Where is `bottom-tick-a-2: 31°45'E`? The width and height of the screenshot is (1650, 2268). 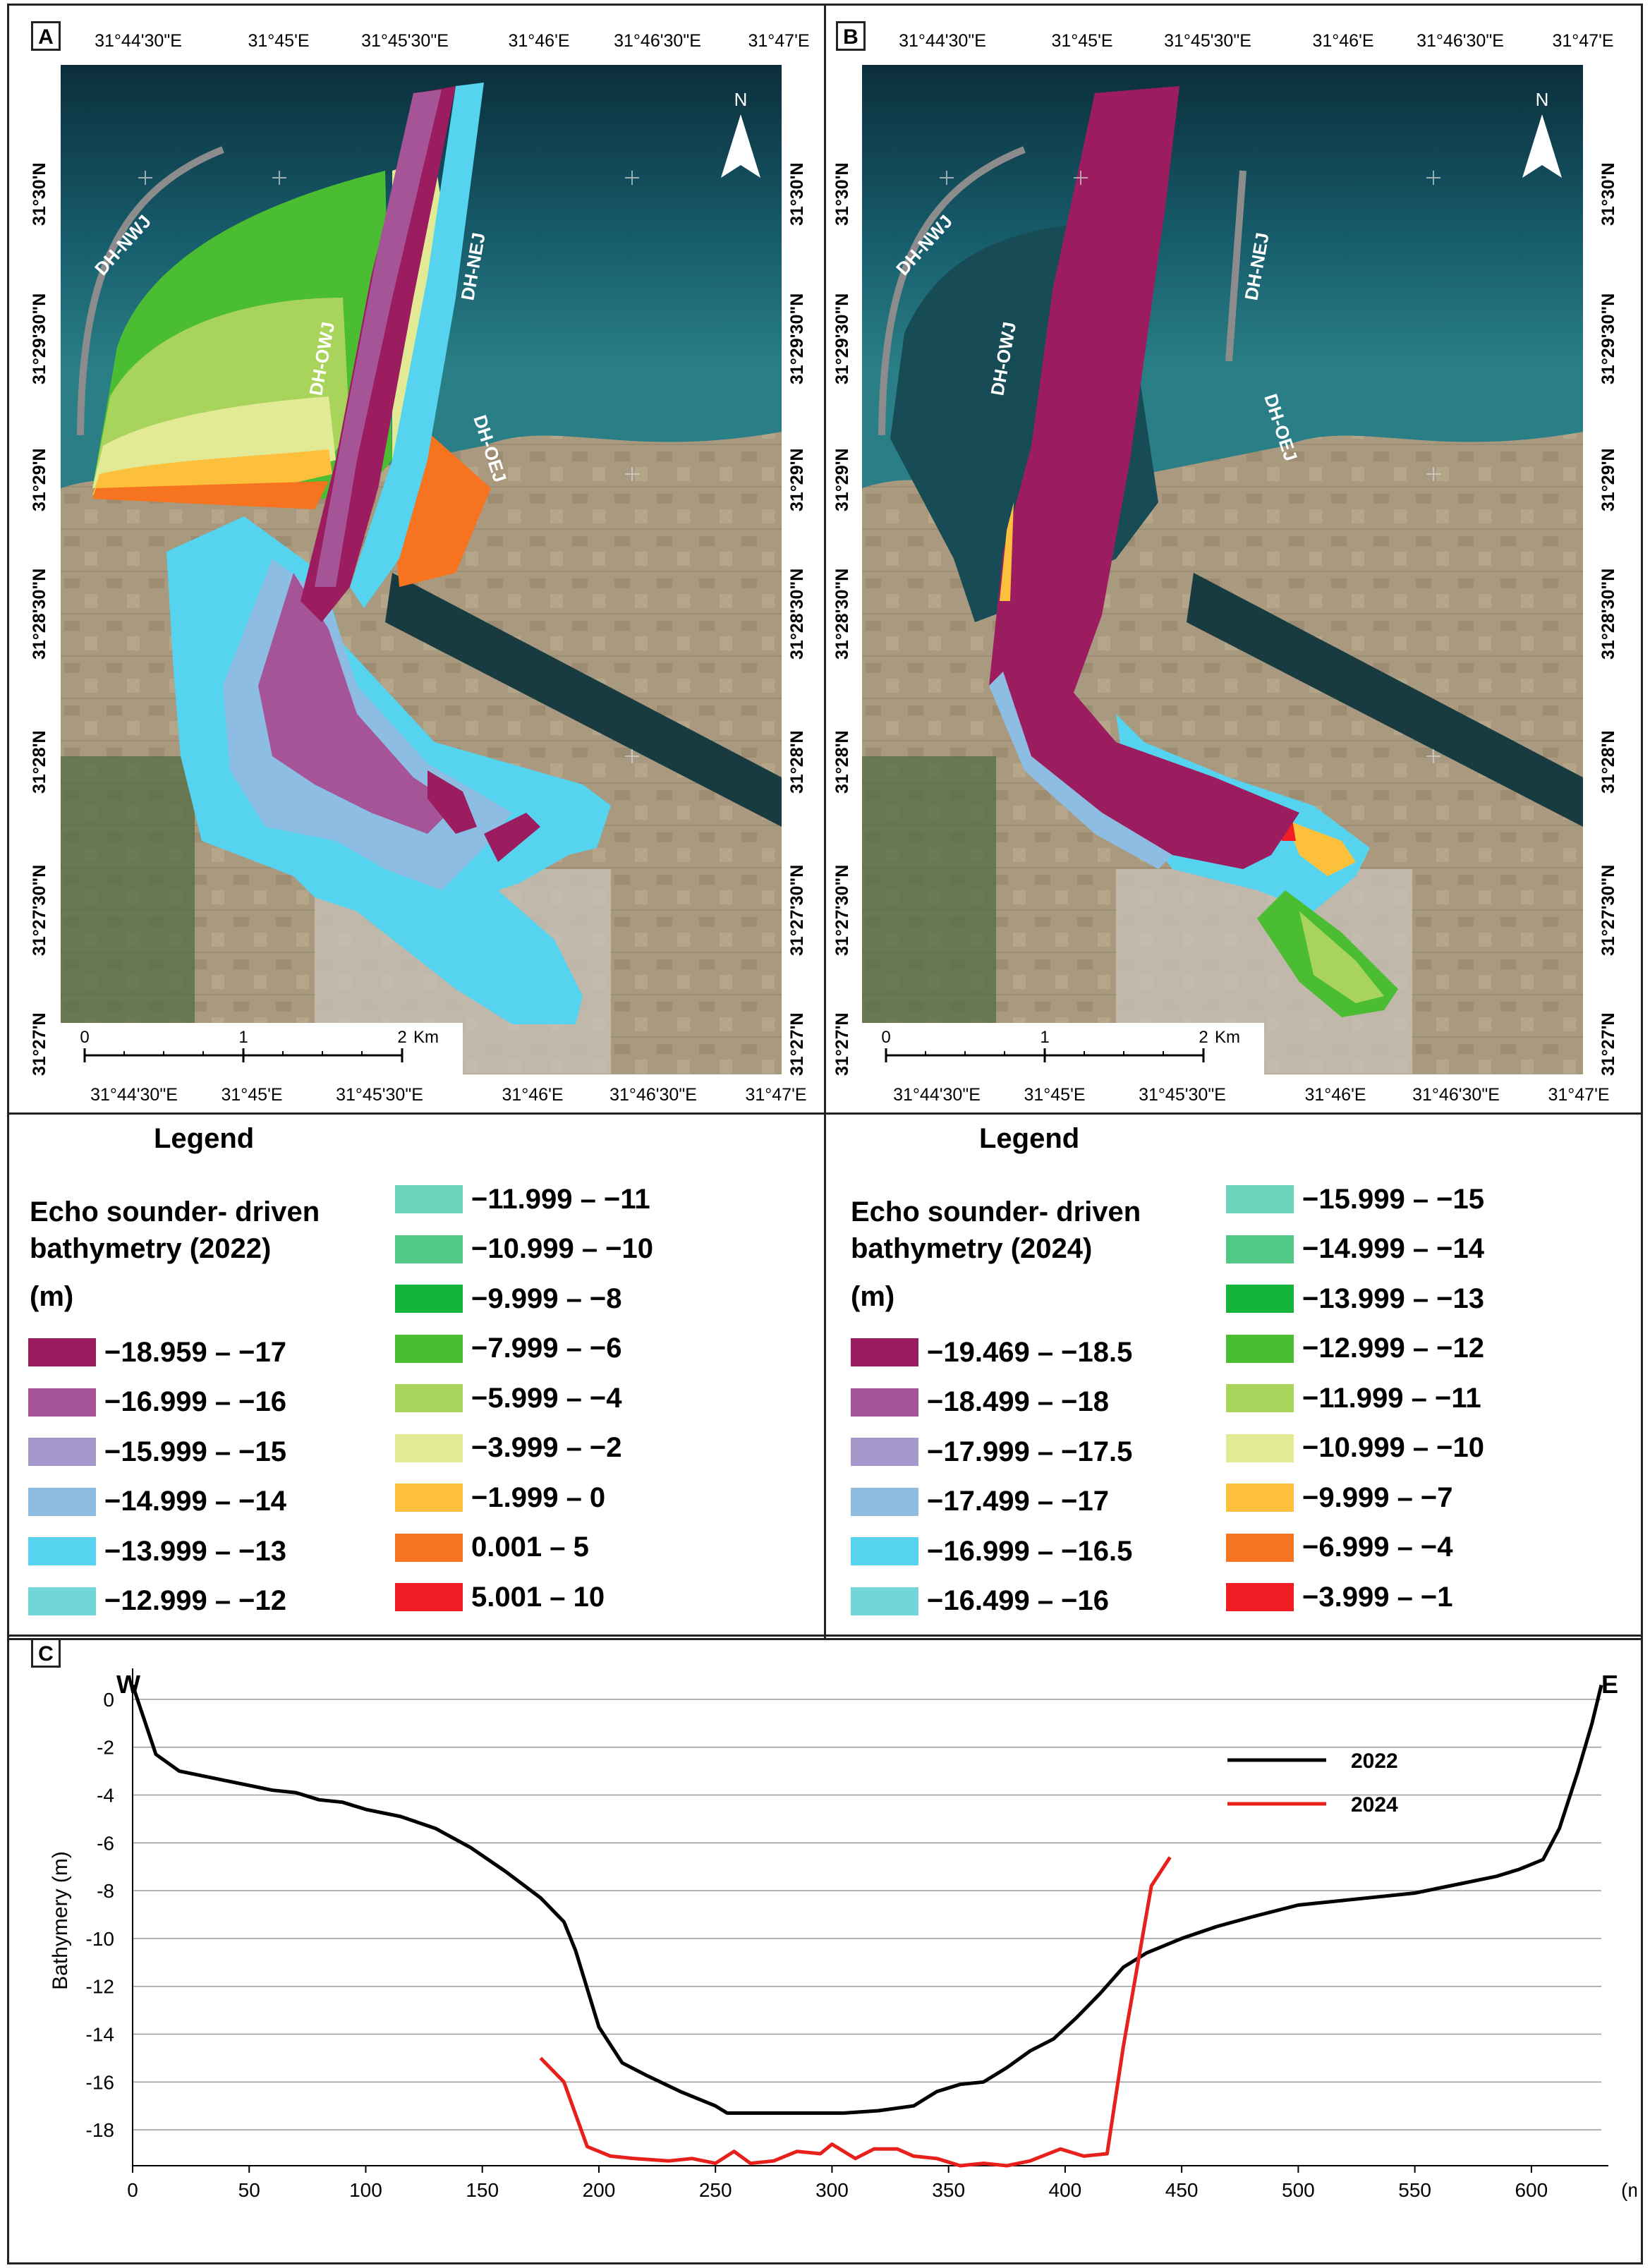
bottom-tick-a-2: 31°45'E is located at coordinates (252, 1095).